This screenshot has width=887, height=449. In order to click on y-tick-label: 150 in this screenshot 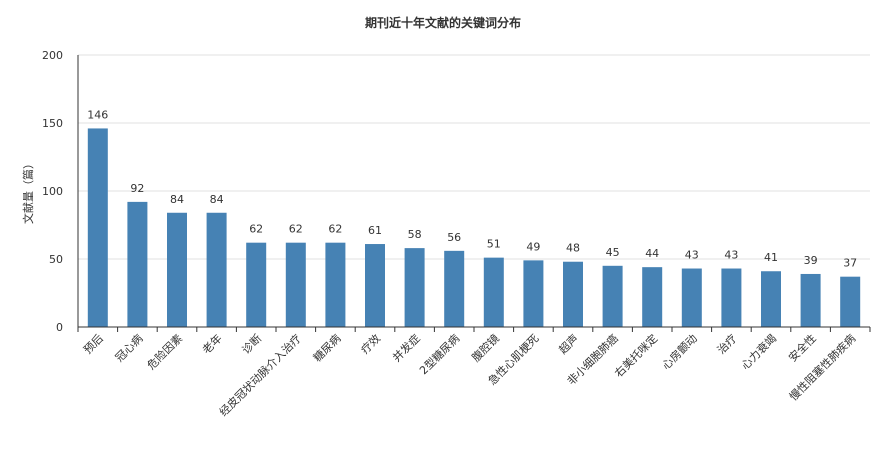, I will do `click(52, 123)`.